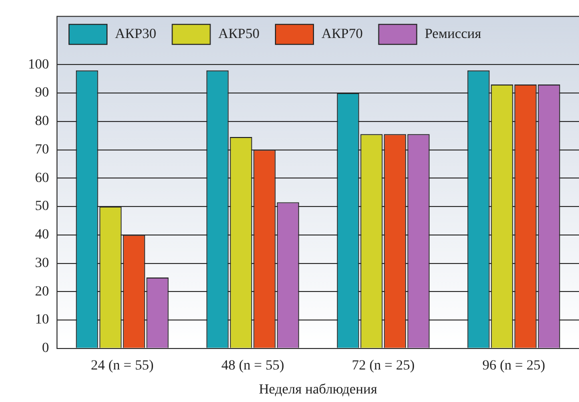  I want to click on y-tick-label: 70, so click(42, 150).